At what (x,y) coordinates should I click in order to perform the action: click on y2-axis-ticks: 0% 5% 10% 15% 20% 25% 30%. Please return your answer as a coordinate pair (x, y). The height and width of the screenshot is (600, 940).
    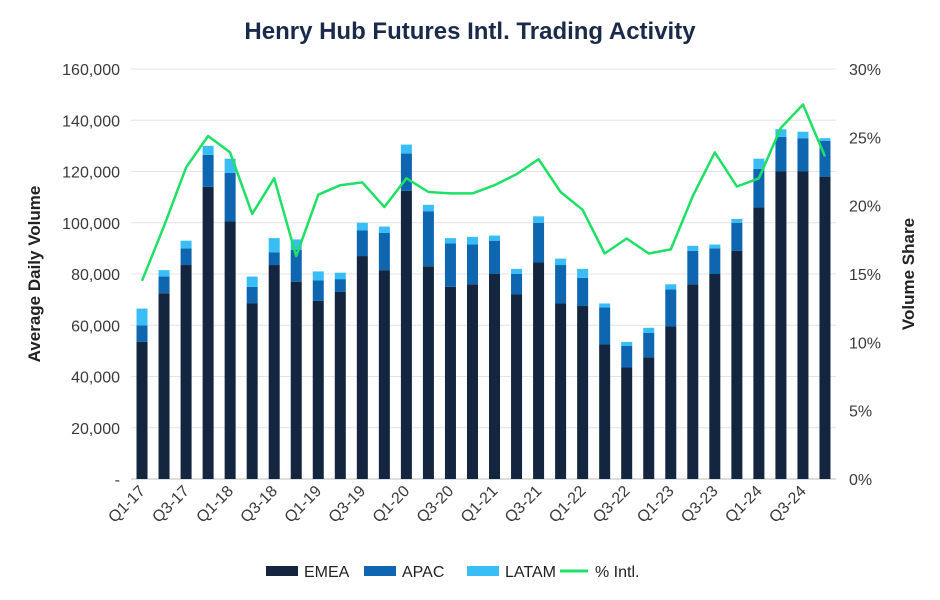
    Looking at the image, I should click on (865, 275).